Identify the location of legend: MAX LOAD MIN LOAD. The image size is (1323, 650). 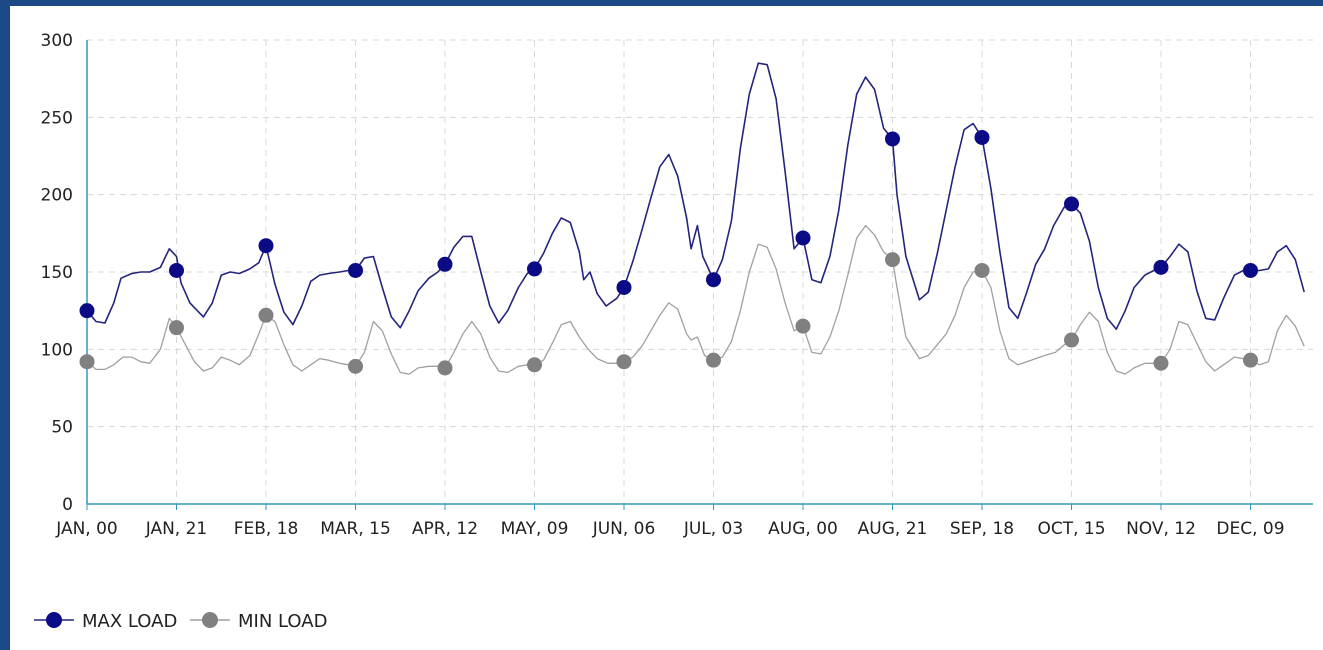
(180, 621).